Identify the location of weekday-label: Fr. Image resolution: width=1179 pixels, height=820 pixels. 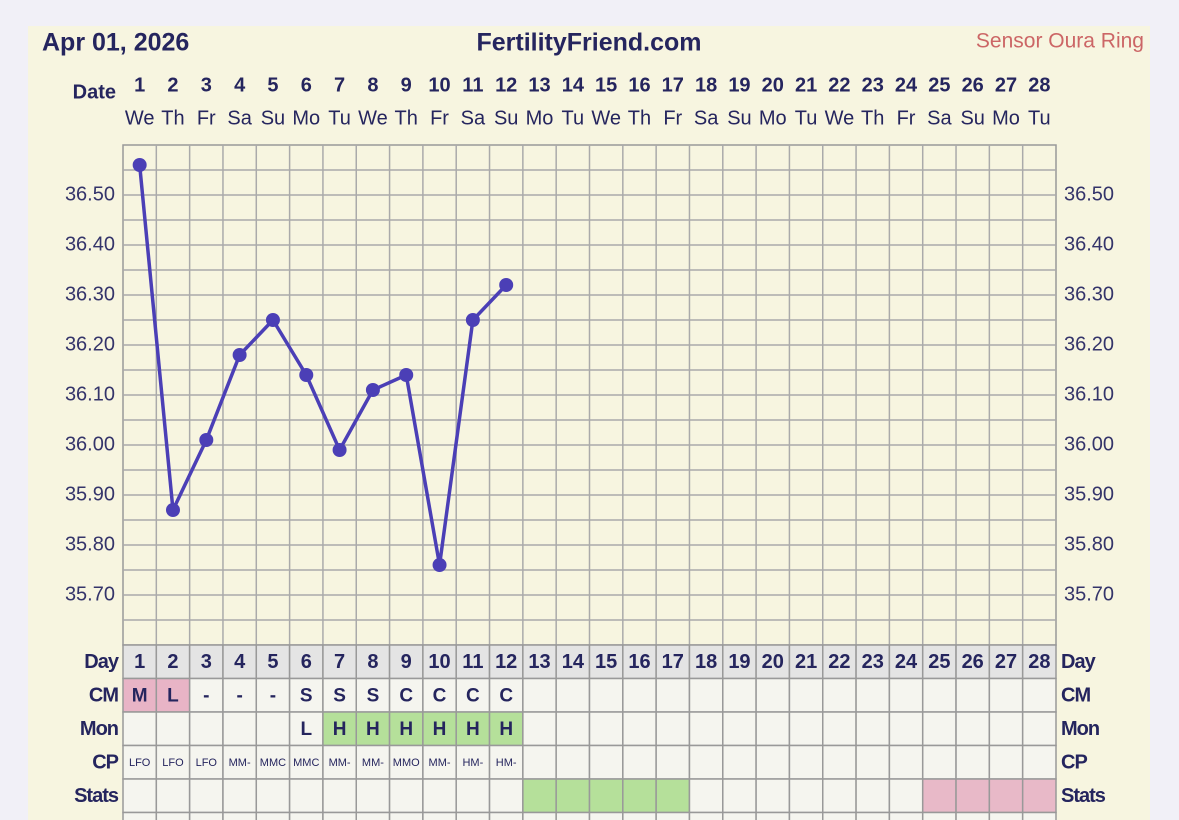
(906, 118).